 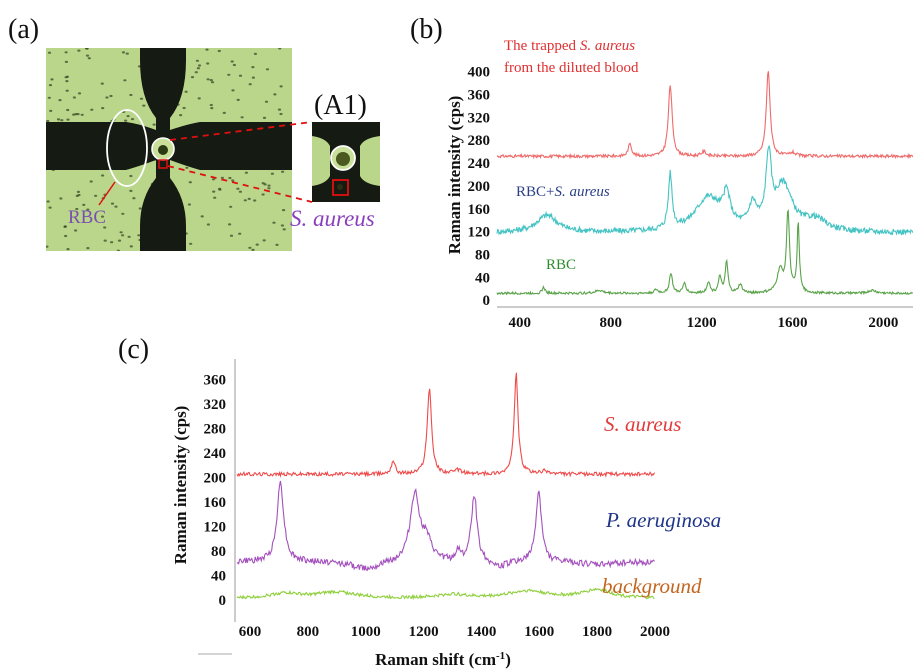 I want to click on chart-c-legend-1: S. aureus, so click(x=642, y=424).